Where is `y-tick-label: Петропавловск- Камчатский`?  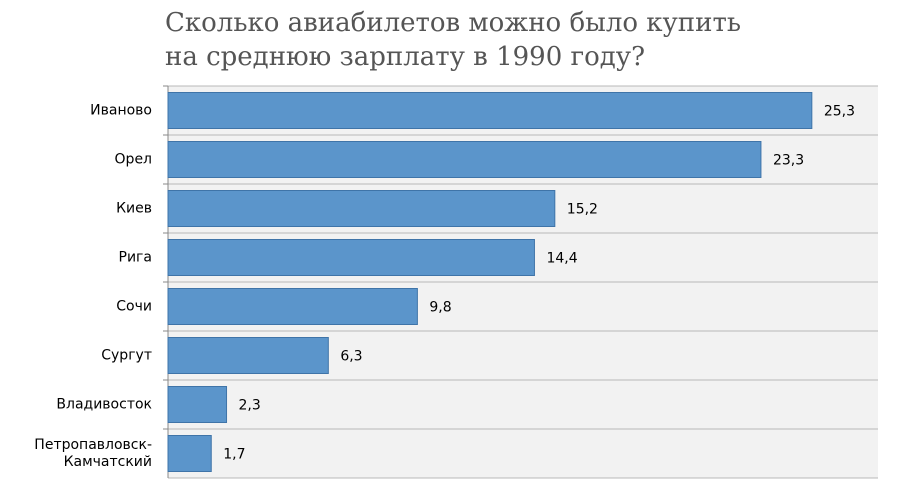 y-tick-label: Петропавловск- Камчатский is located at coordinates (93, 453).